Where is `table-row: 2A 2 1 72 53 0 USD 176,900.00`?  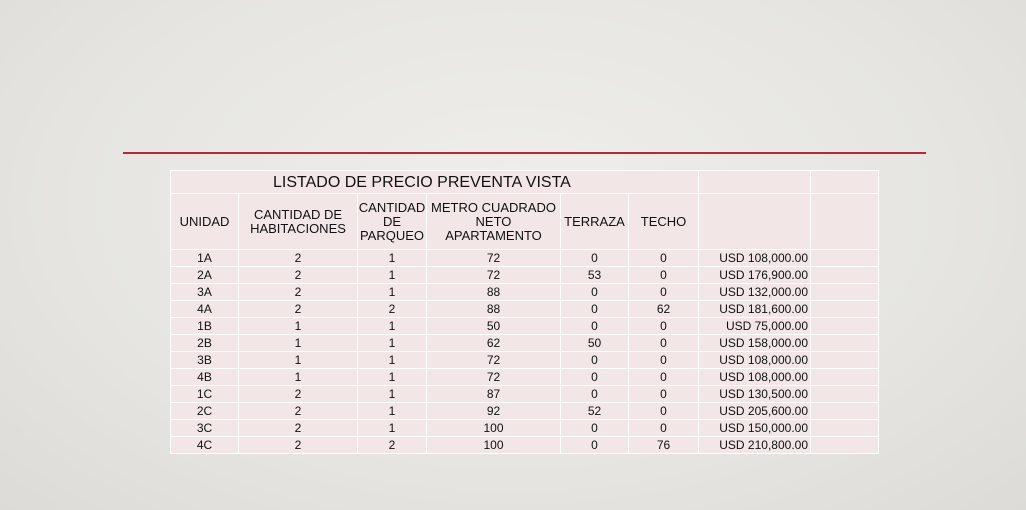 table-row: 2A 2 1 72 53 0 USD 176,900.00 is located at coordinates (524, 275).